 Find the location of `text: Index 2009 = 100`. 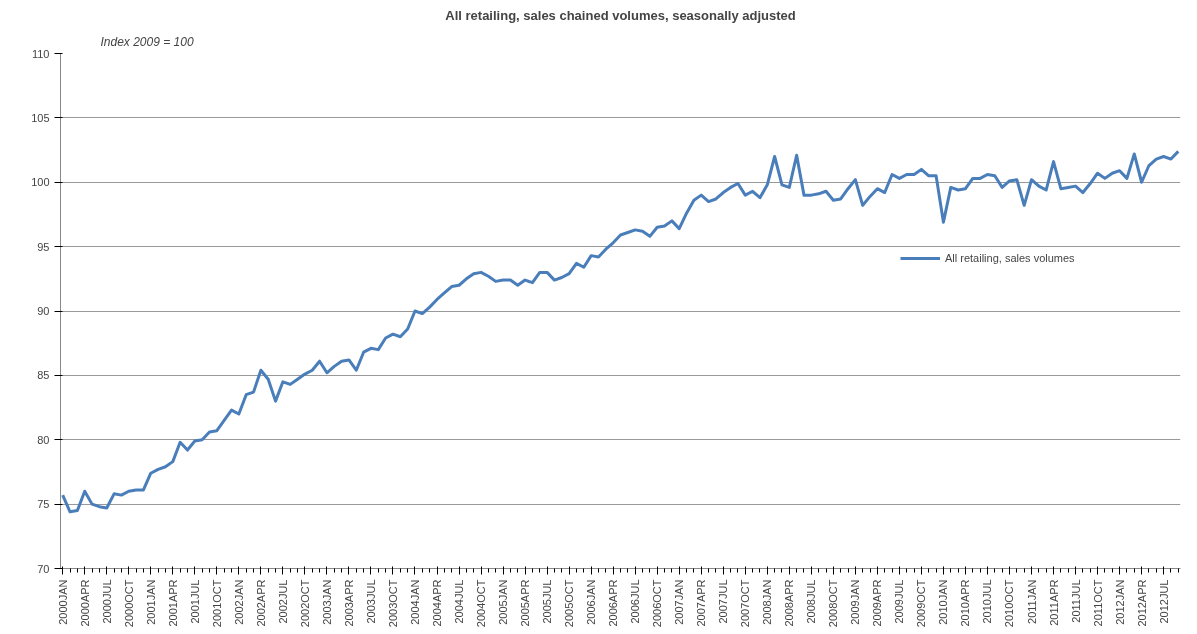

text: Index 2009 = 100 is located at coordinates (147, 41).